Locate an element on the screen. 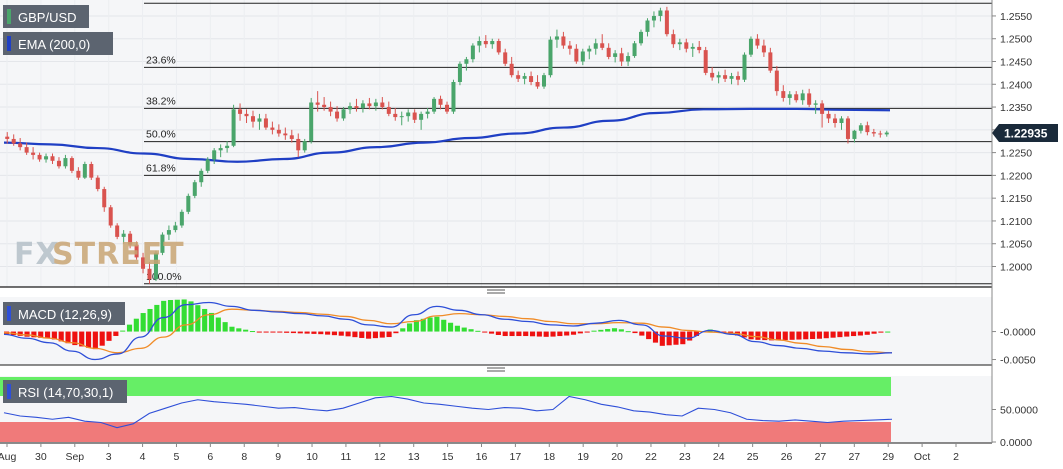 Image resolution: width=1063 pixels, height=469 pixels. price-tick-label: 1.2450 is located at coordinates (1016, 63).